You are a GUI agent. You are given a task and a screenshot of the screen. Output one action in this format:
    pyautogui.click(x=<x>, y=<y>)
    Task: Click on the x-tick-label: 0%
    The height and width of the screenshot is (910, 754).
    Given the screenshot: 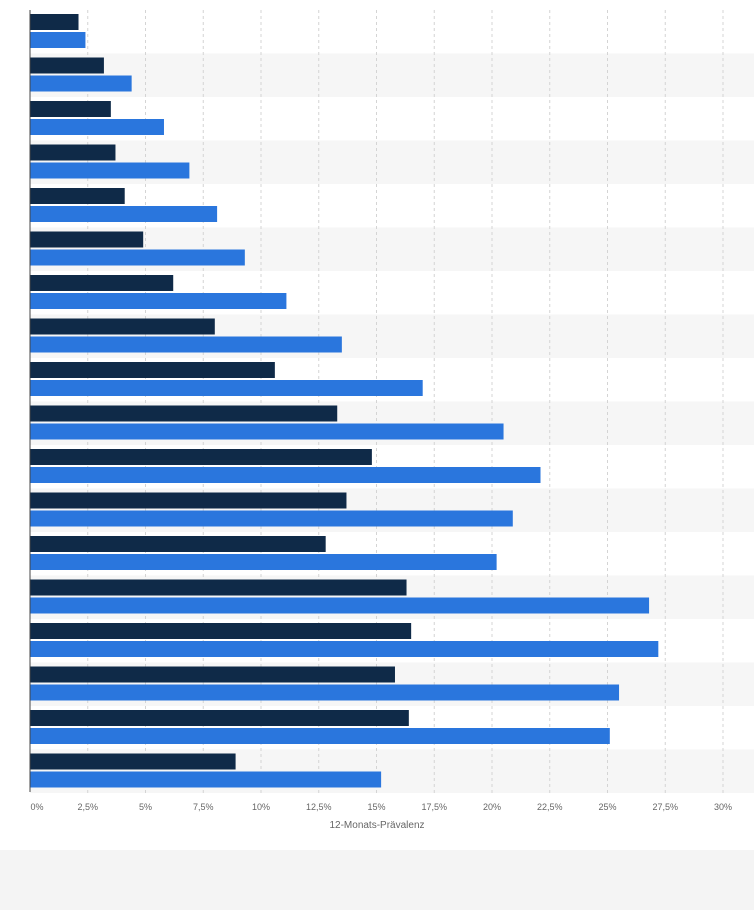 What is the action you would take?
    pyautogui.click(x=36, y=807)
    